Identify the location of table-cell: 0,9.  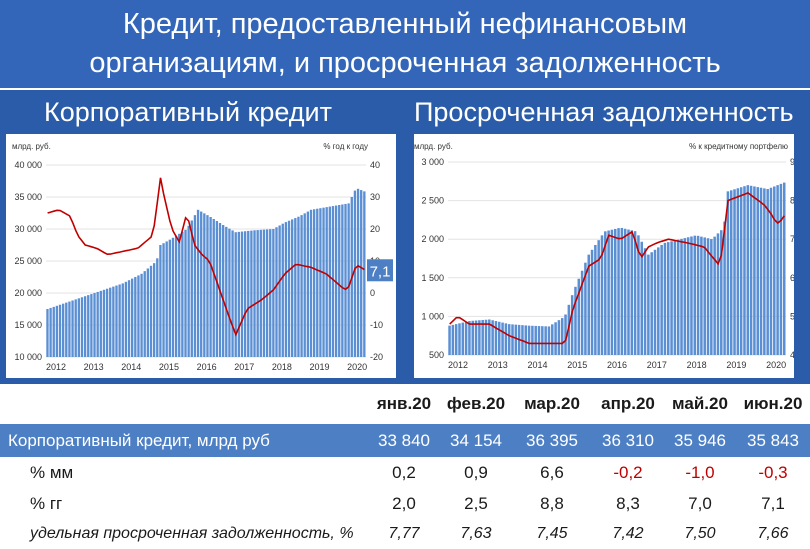
(476, 472).